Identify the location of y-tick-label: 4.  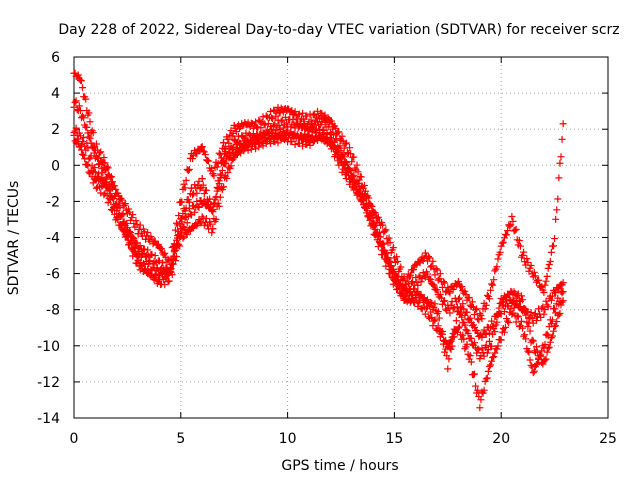
(55, 94).